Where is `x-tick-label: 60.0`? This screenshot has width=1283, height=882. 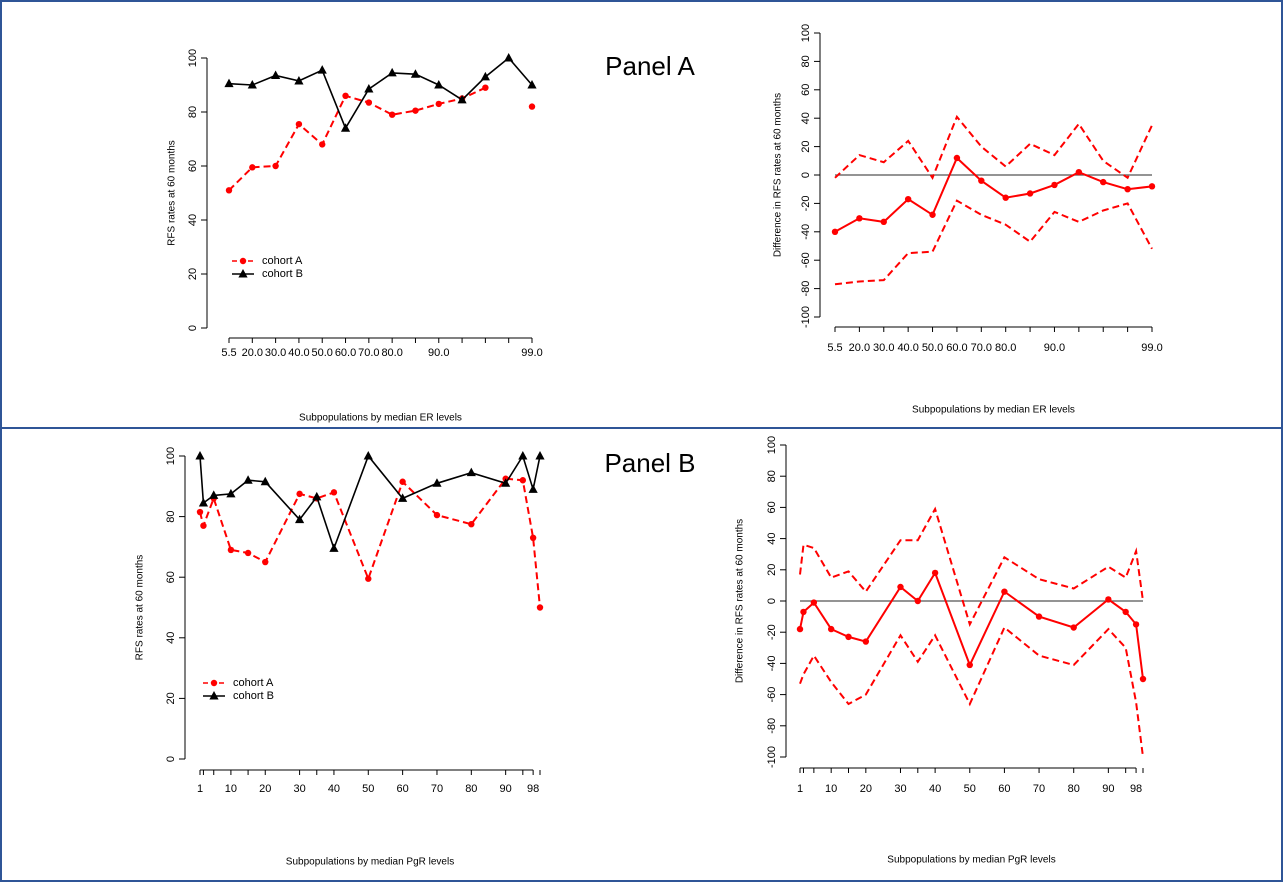
x-tick-label: 60.0 is located at coordinates (956, 348).